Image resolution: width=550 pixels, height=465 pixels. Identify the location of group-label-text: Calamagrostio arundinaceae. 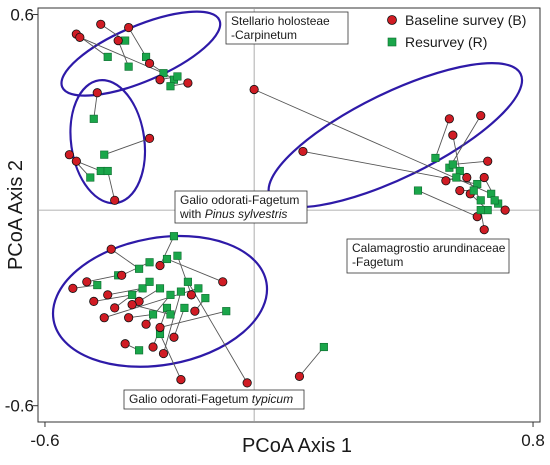
(429, 248).